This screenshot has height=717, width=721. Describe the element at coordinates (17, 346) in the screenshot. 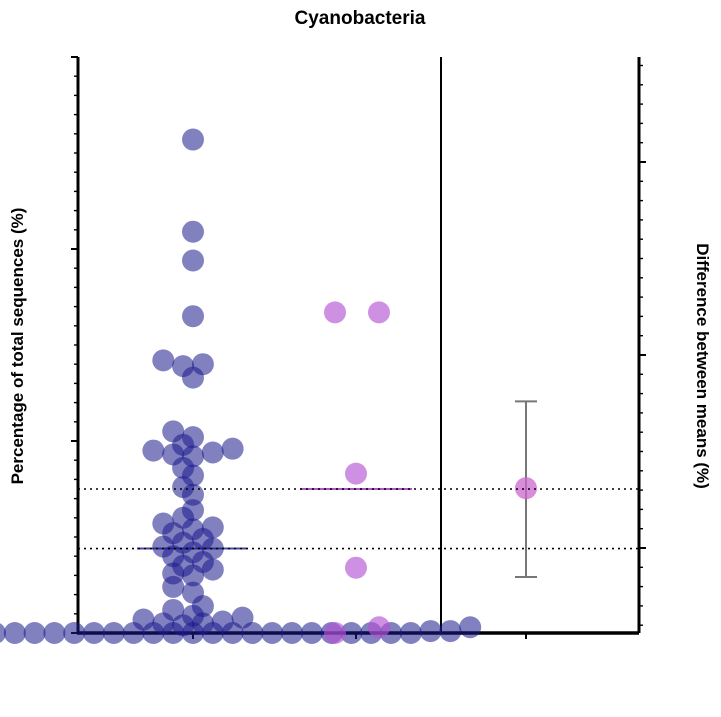

I see `y-axis-label: Percentage of total sequences (%)` at that location.